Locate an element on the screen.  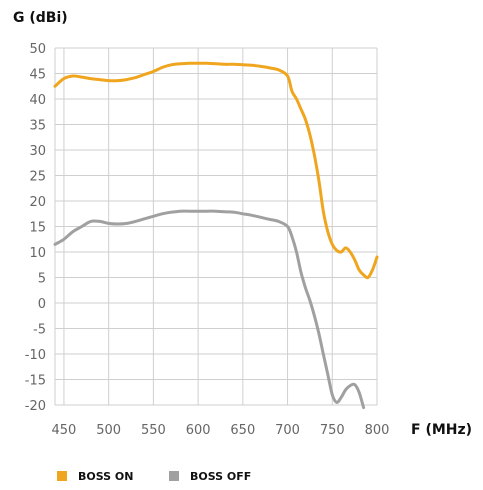
y-tick-label: 40 is located at coordinates (37, 100).